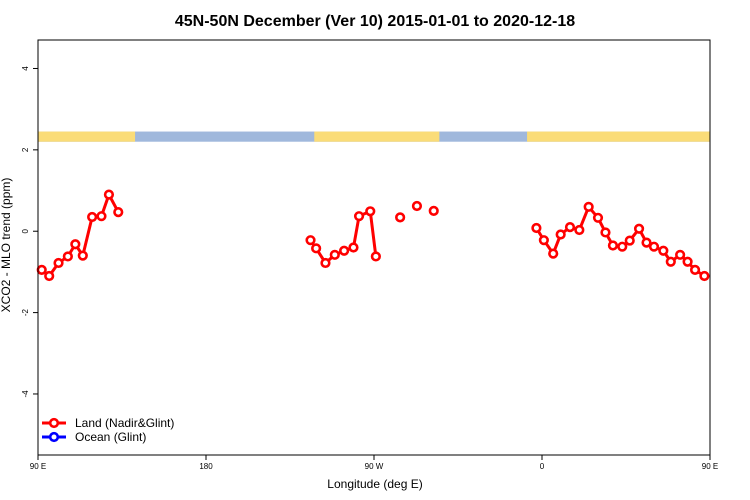 The width and height of the screenshot is (750, 500). I want to click on legend-item-1: Ocean (Glint), so click(94, 437).